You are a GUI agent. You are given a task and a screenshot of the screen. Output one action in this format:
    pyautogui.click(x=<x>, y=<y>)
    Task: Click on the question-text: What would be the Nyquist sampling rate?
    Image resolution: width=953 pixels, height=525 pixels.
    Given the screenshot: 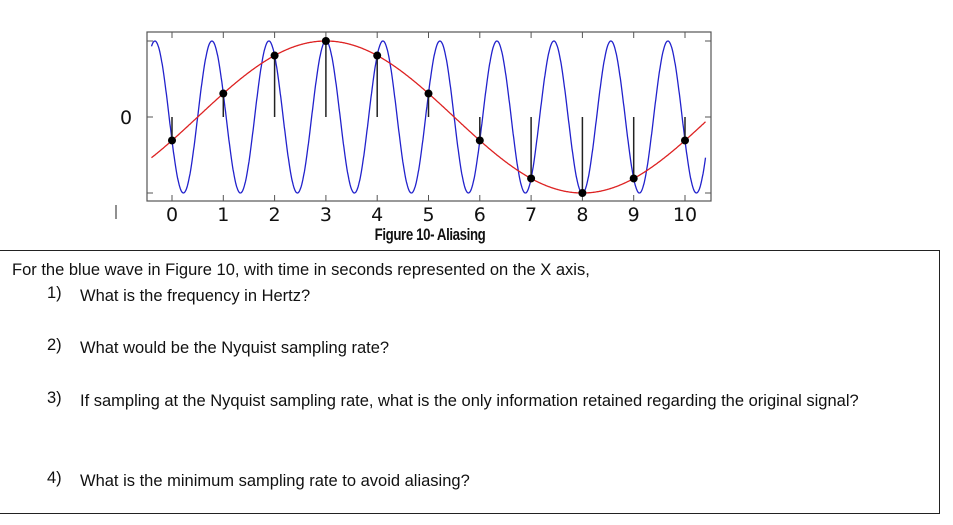 What is the action you would take?
    pyautogui.click(x=235, y=348)
    